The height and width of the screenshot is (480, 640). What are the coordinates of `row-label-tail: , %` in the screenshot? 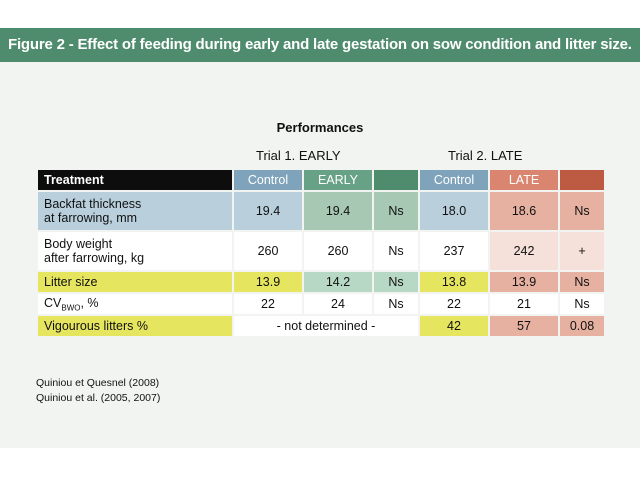 It's located at (89, 302).